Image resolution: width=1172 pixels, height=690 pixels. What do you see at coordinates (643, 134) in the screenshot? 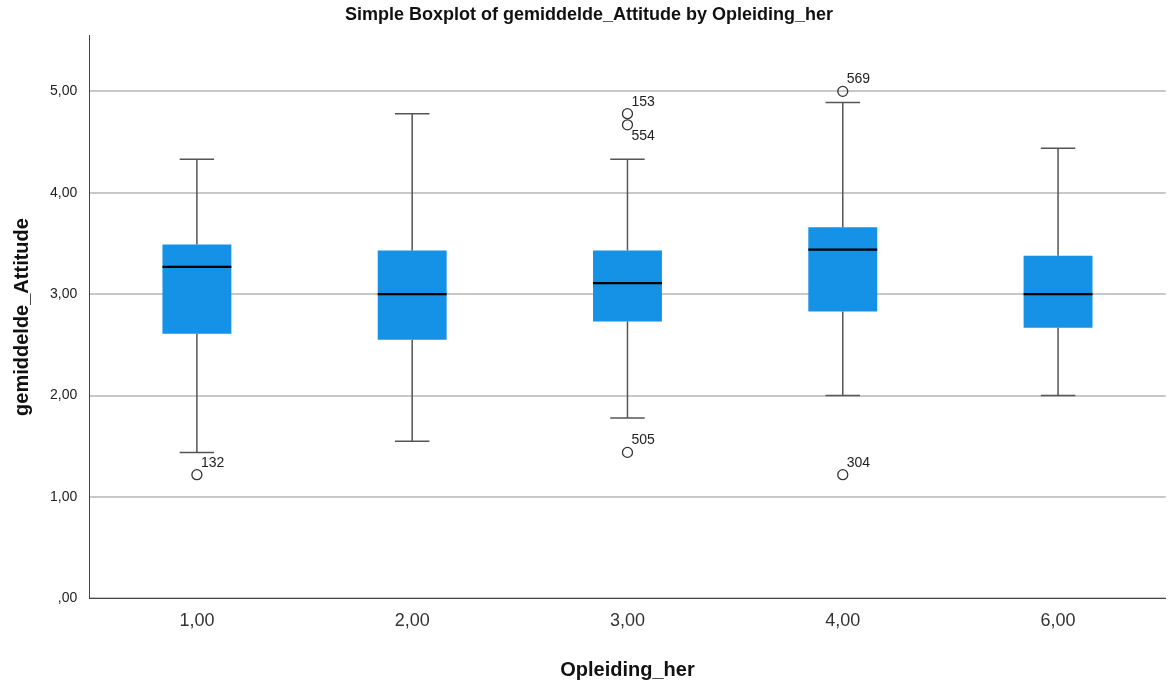
I see `annotation: 554` at bounding box center [643, 134].